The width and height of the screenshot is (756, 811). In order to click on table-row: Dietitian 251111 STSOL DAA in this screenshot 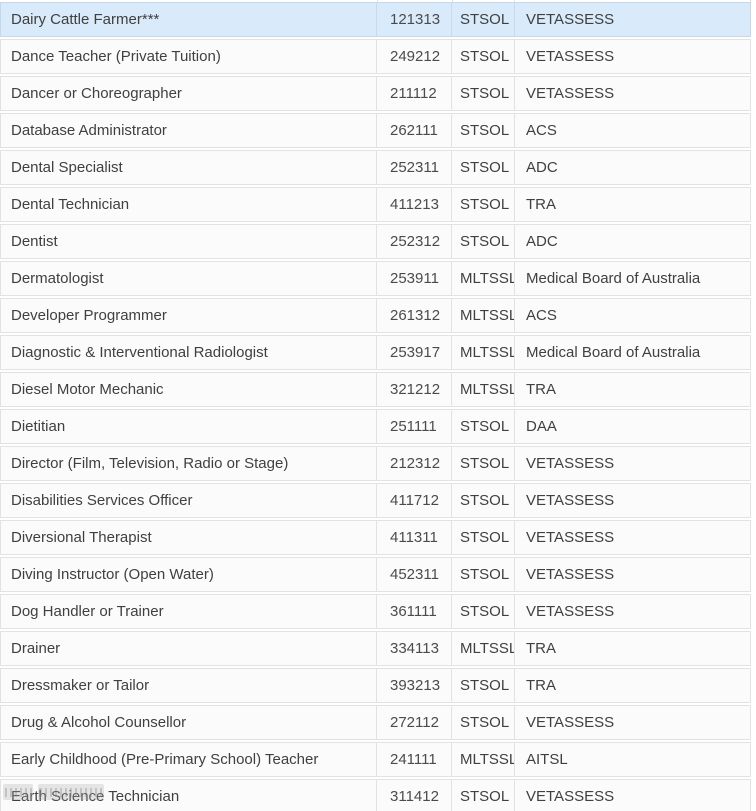, I will do `click(375, 426)`.